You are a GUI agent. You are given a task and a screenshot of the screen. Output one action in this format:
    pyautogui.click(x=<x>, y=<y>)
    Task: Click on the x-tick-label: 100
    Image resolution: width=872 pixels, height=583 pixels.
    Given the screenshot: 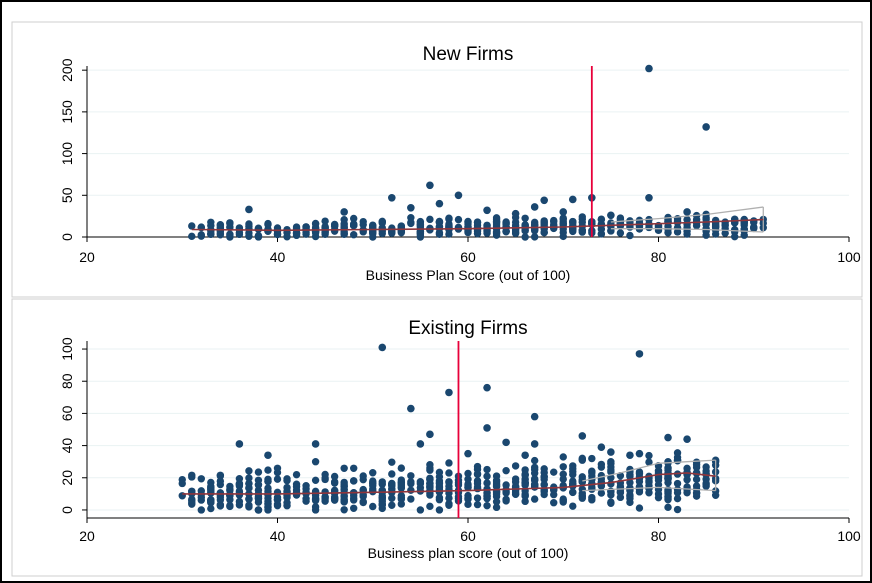 What is the action you would take?
    pyautogui.click(x=849, y=257)
    